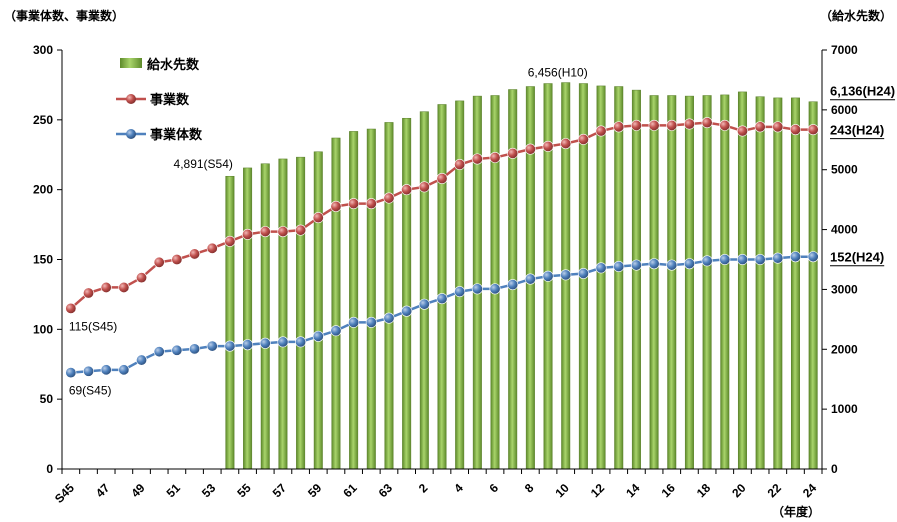 Image resolution: width=897 pixels, height=522 pixels. Describe the element at coordinates (760, 260) in the screenshot. I see `point-事業体数-21` at that location.